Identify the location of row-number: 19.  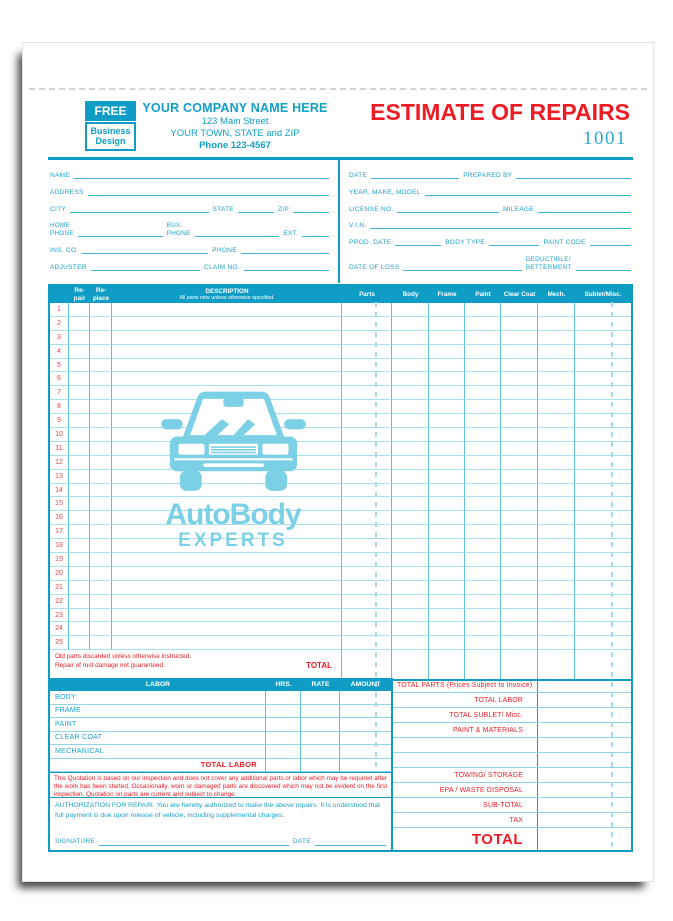
(59, 560).